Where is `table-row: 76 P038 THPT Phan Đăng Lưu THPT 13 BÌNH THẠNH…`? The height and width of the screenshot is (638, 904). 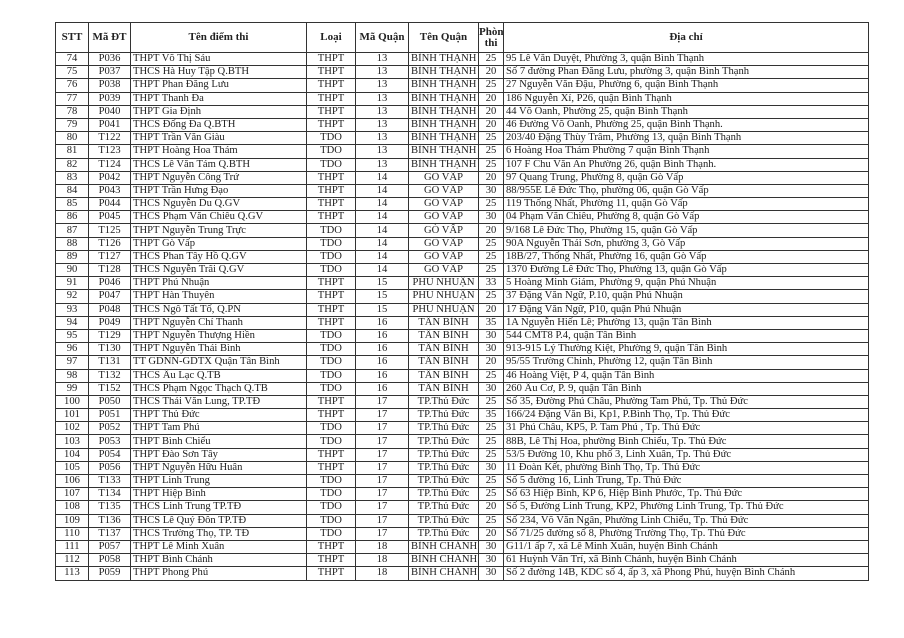
table-row: 76 P038 THPT Phan Đăng Lưu THPT 13 BÌNH THẠNH… is located at coordinates (462, 85).